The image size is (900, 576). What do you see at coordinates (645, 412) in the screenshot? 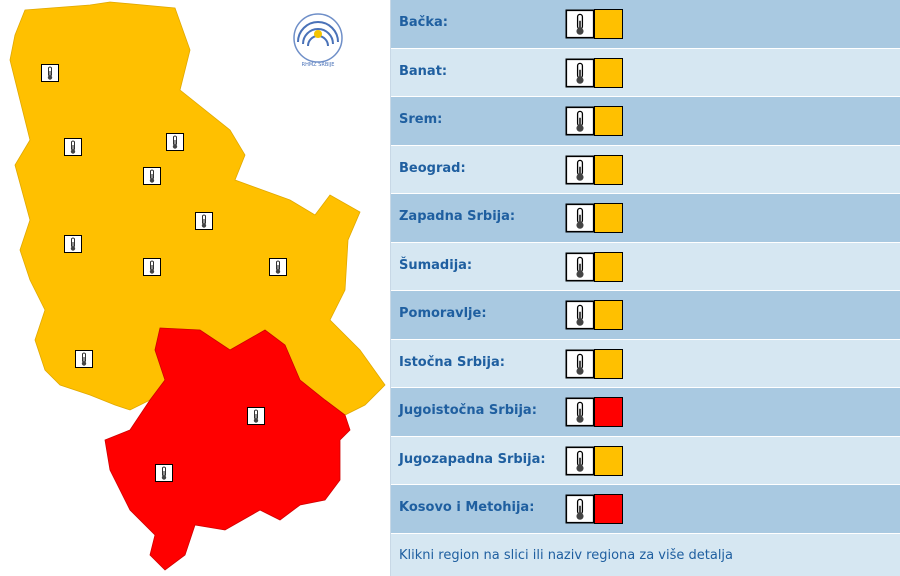
I see `region-row: Jugoistočna Srbija:` at bounding box center [645, 412].